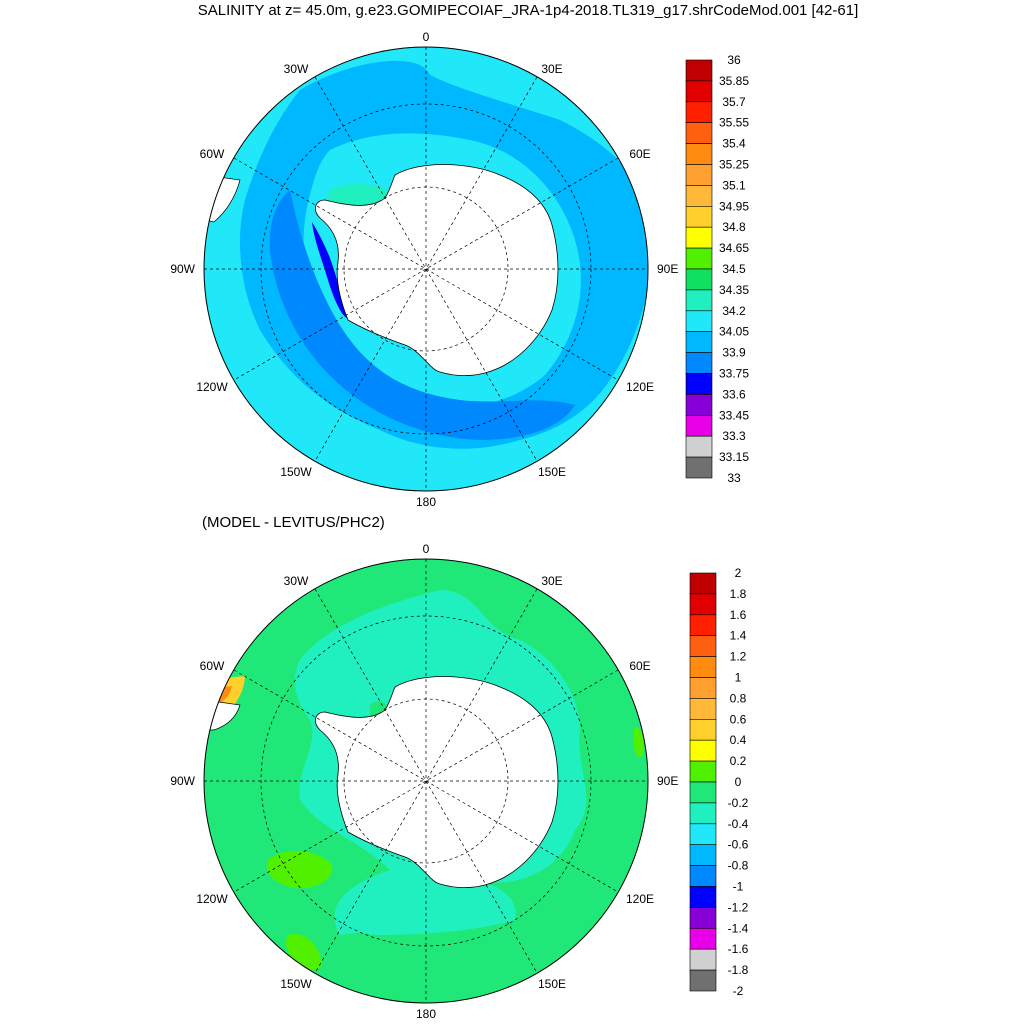  What do you see at coordinates (738, 803) in the screenshot?
I see `difference-colorbar-tick-label: -0.2` at bounding box center [738, 803].